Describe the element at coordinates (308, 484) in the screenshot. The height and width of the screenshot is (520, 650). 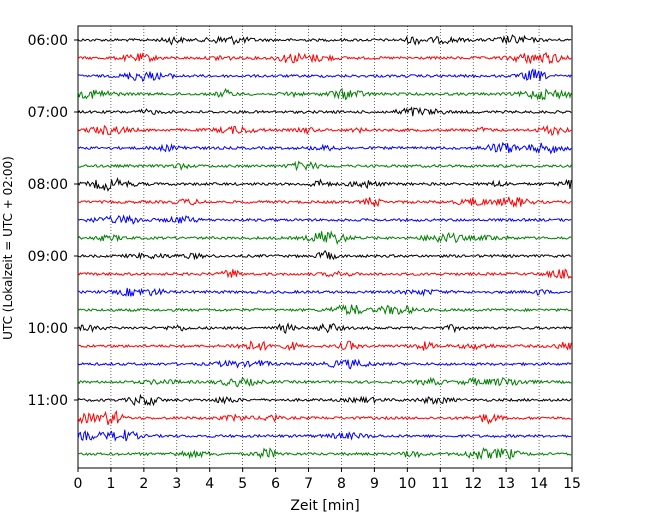
I see `x-tick-label: 7` at that location.